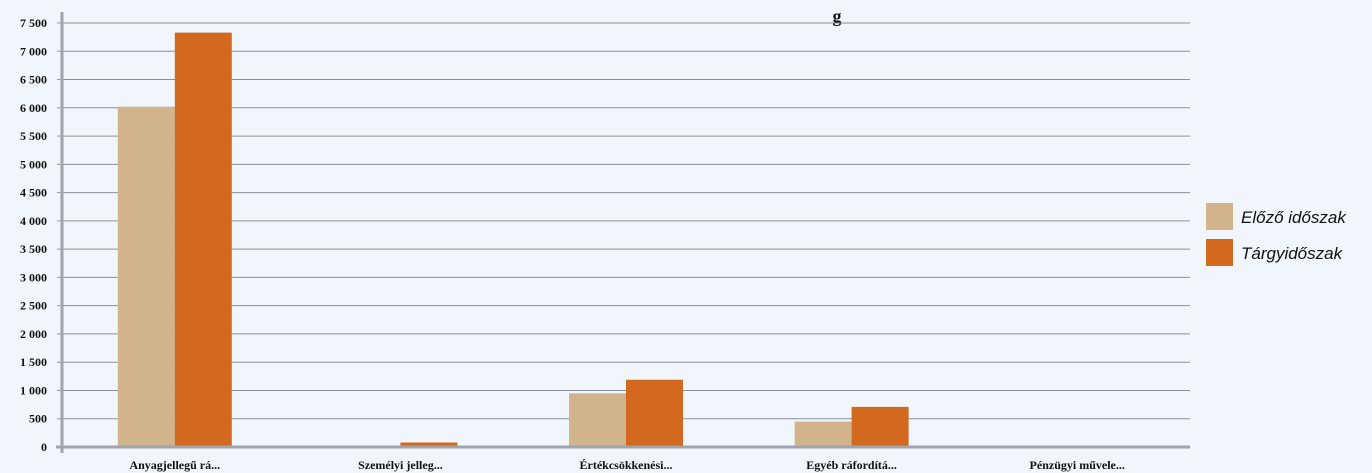  Describe the element at coordinates (33, 249) in the screenshot. I see `y-tick-label: 3 500` at that location.